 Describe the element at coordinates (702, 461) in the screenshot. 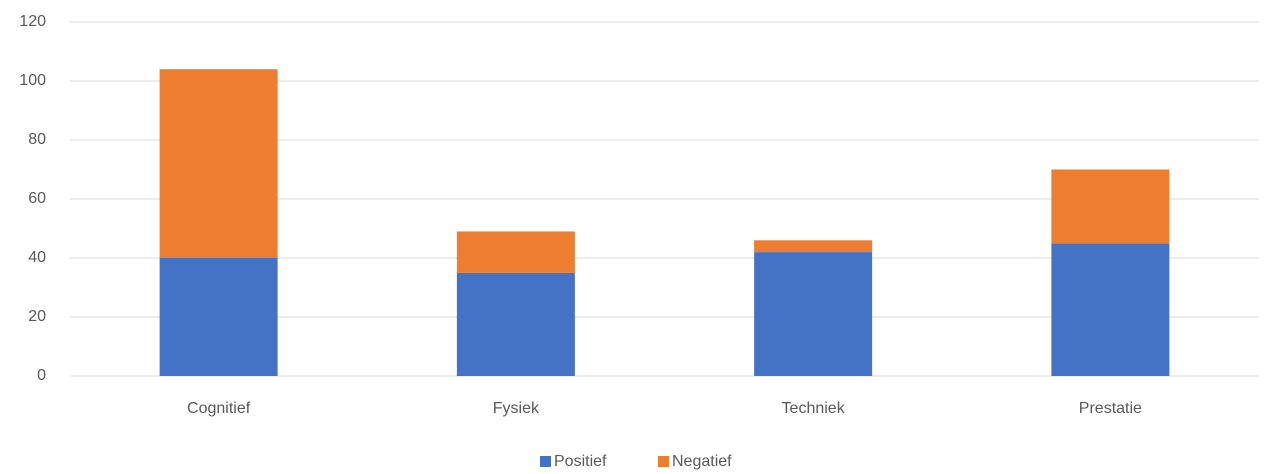

I see `legend-label: Negatief` at that location.